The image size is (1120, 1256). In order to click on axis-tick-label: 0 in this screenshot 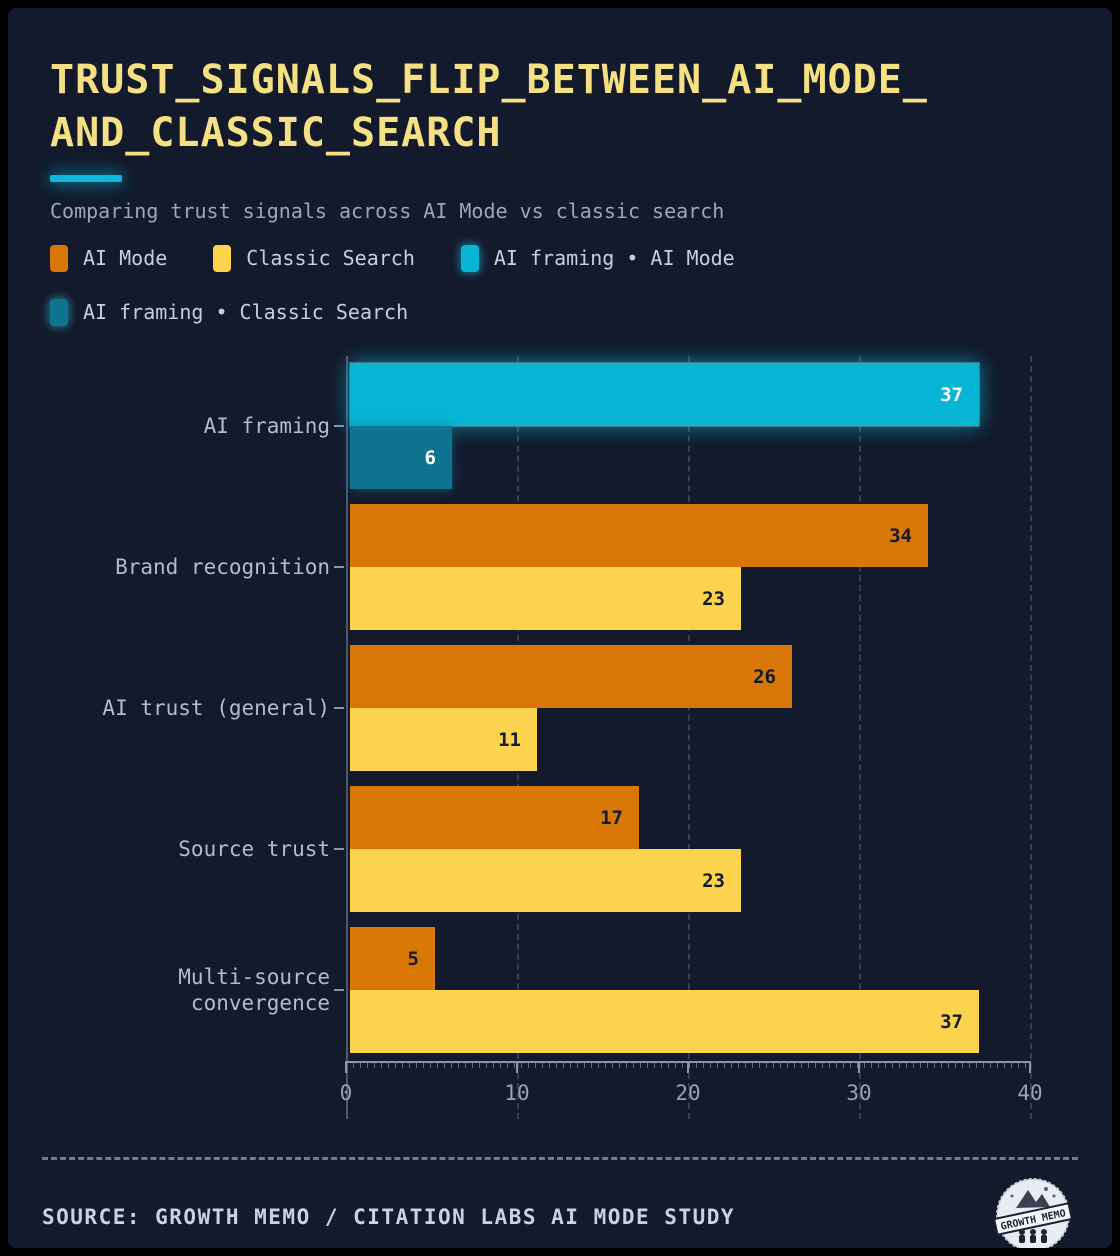, I will do `click(346, 1092)`.